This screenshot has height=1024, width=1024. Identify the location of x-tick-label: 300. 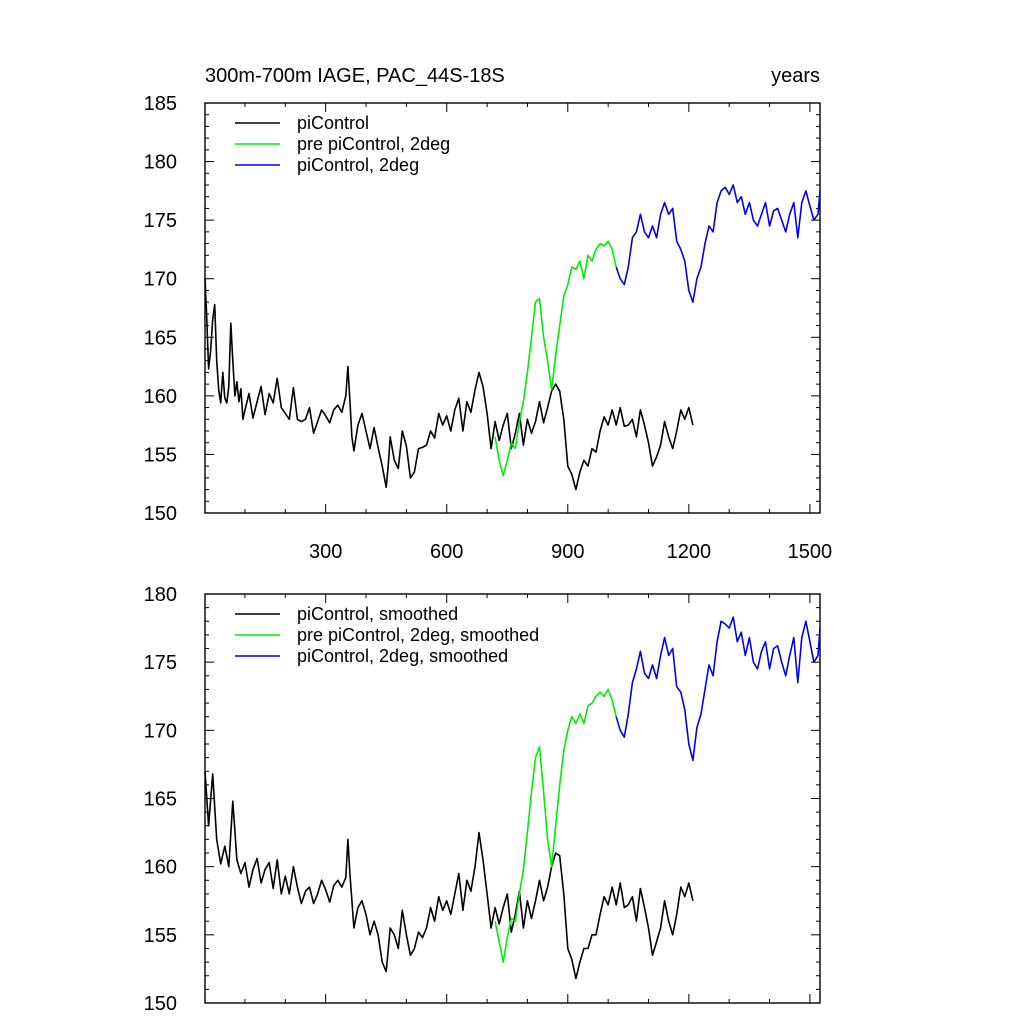
(325, 552).